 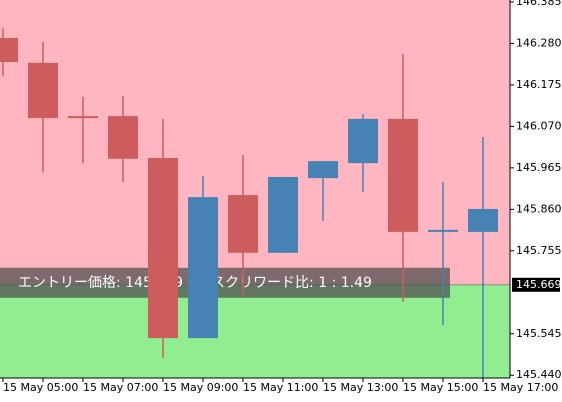 I want to click on x-tick-label: 15 May 13:00, so click(x=360, y=387).